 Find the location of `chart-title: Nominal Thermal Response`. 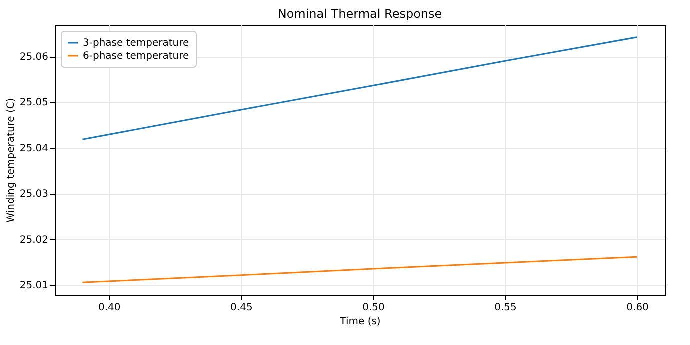

chart-title: Nominal Thermal Response is located at coordinates (360, 14).